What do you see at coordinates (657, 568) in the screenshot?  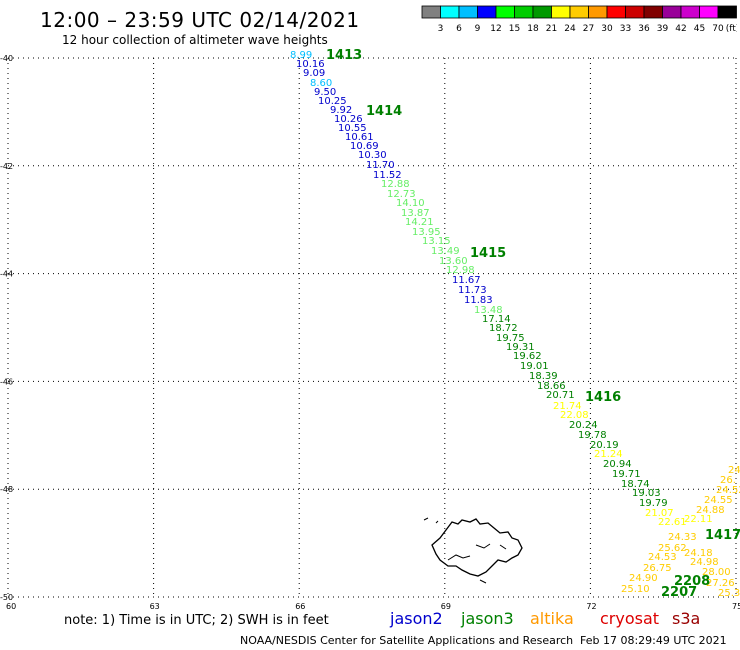 I see `swh-observation: 26.75` at bounding box center [657, 568].